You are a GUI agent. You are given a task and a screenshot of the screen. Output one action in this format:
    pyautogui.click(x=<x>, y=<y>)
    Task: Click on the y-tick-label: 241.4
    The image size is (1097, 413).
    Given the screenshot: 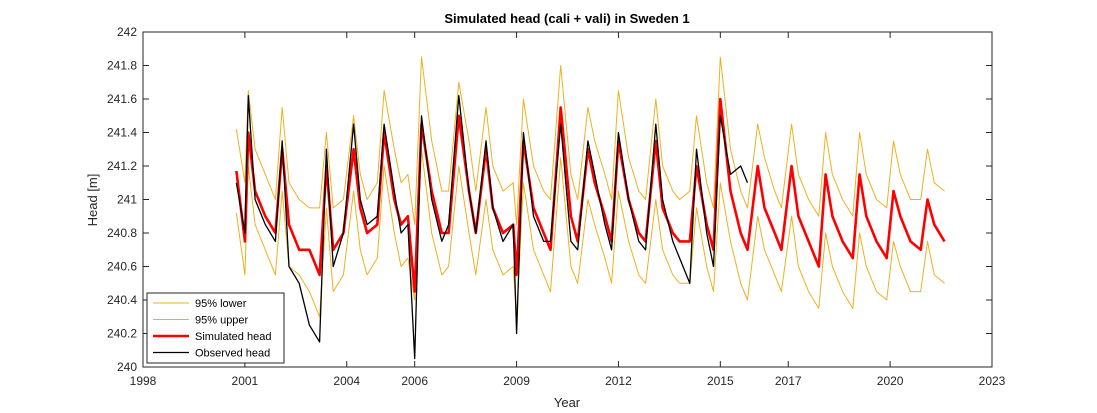 What is the action you would take?
    pyautogui.click(x=122, y=133)
    